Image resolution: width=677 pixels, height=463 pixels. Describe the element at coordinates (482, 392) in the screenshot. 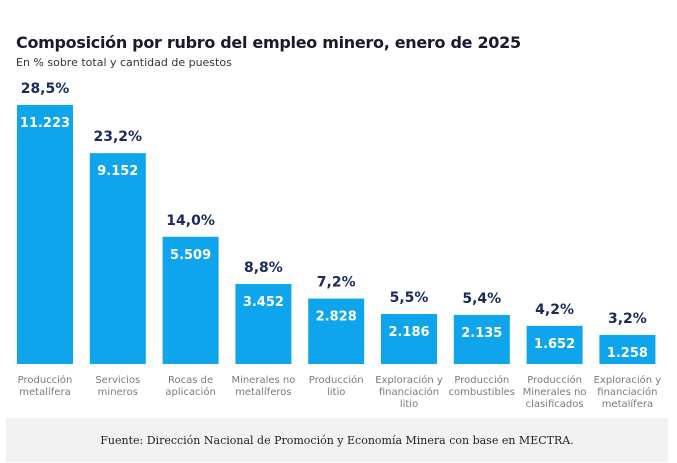

I see `category-label-line: combustibles` at that location.